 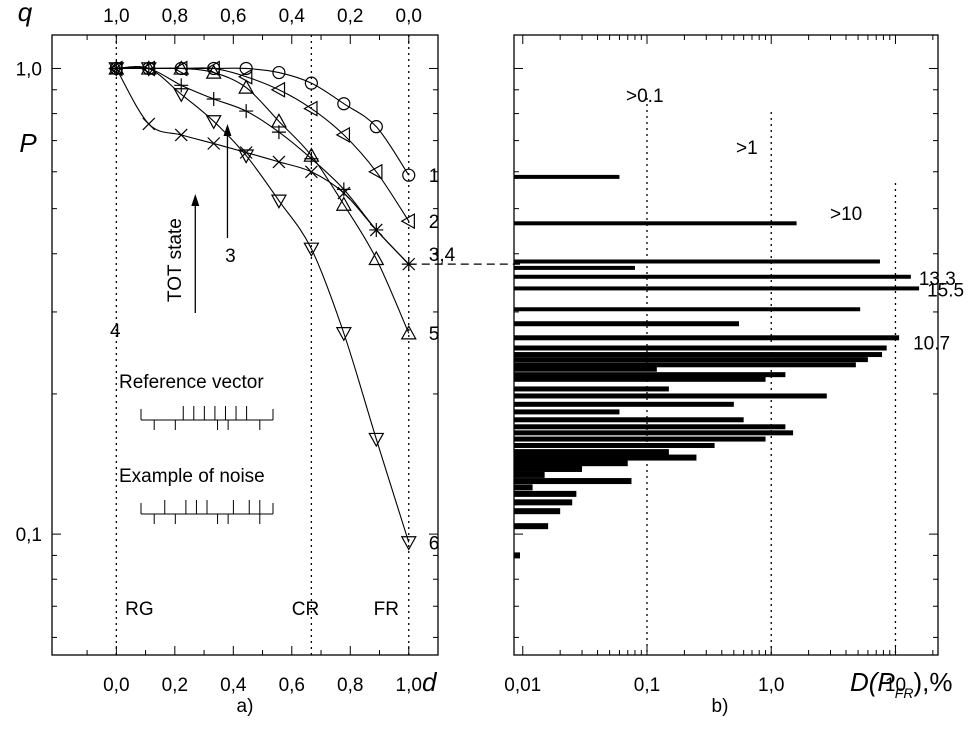 What do you see at coordinates (29, 535) in the screenshot?
I see `y-tick-label: 0,1` at bounding box center [29, 535].